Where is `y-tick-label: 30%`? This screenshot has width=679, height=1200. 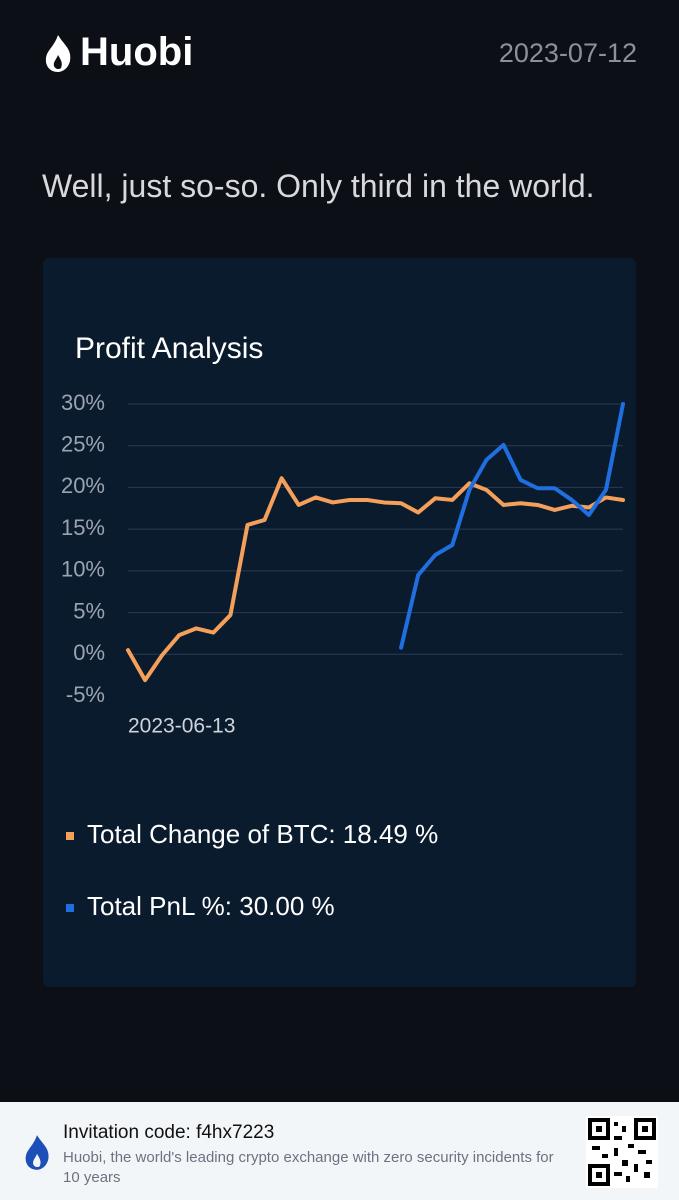 y-tick-label: 30% is located at coordinates (83, 402).